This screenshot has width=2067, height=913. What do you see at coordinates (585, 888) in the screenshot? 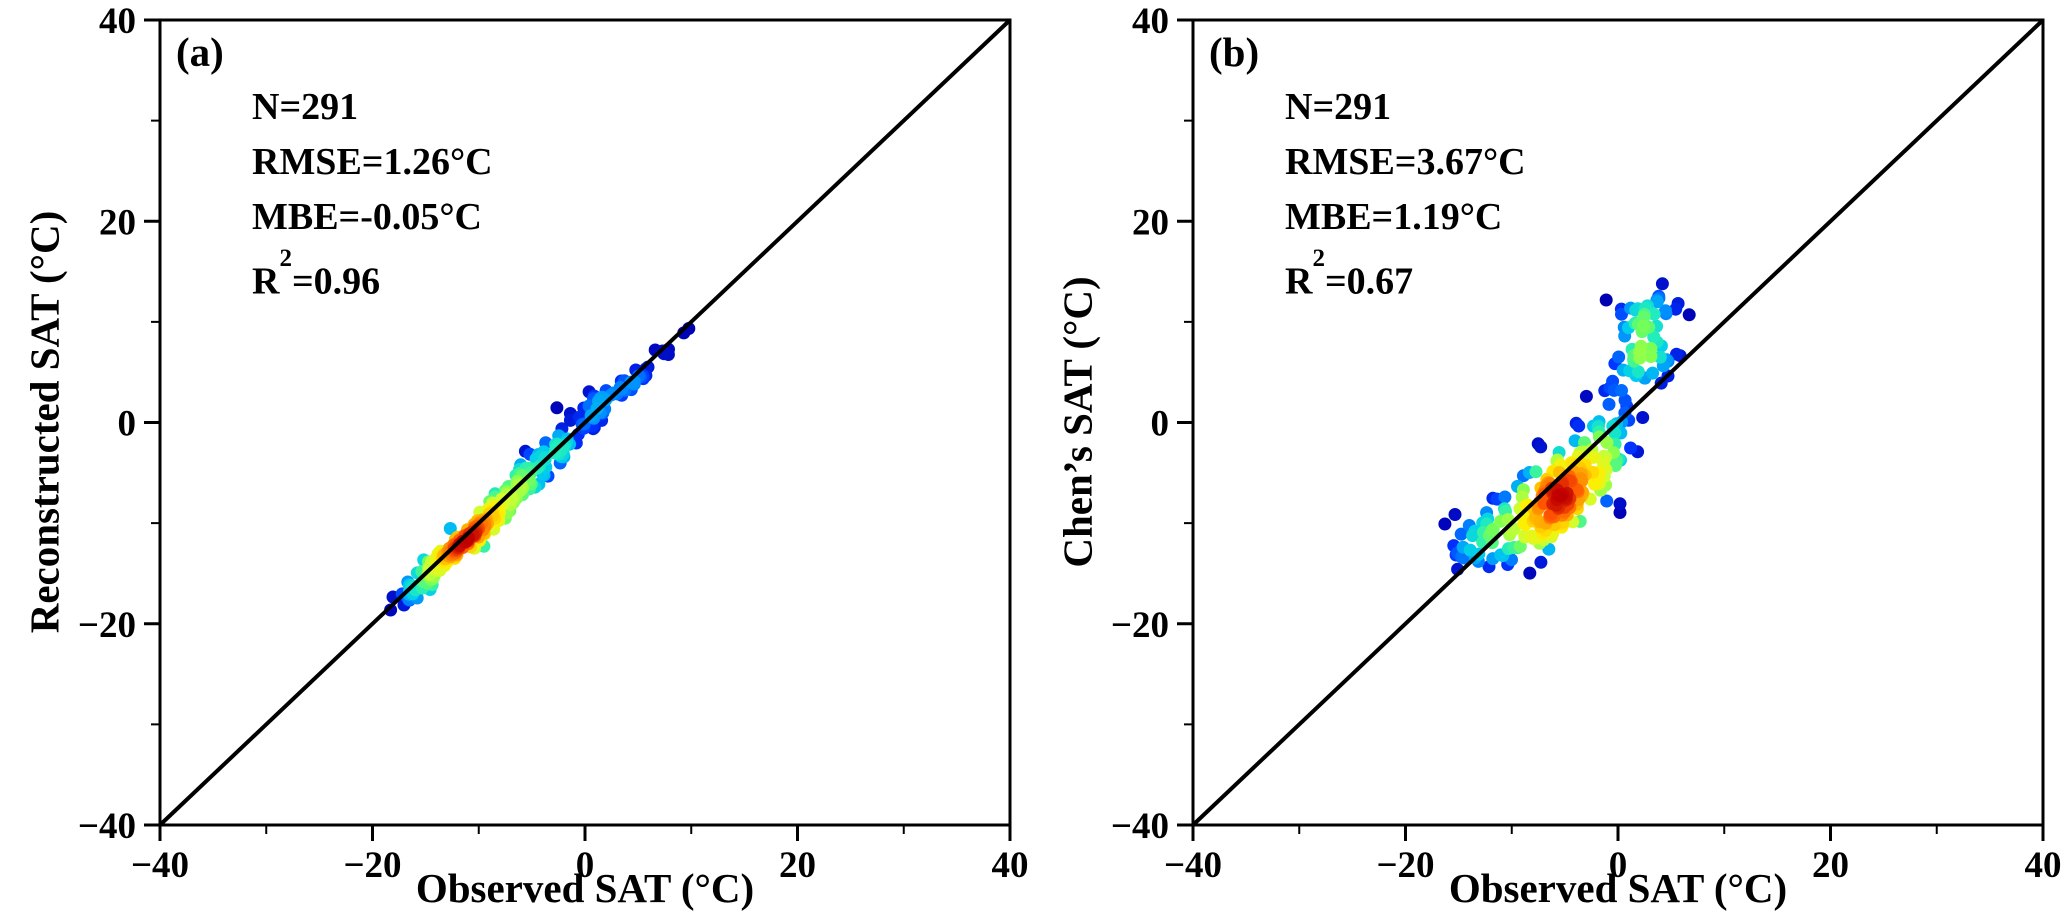
I see `x-axis-label-a: Observed SAT (°C)` at bounding box center [585, 888].